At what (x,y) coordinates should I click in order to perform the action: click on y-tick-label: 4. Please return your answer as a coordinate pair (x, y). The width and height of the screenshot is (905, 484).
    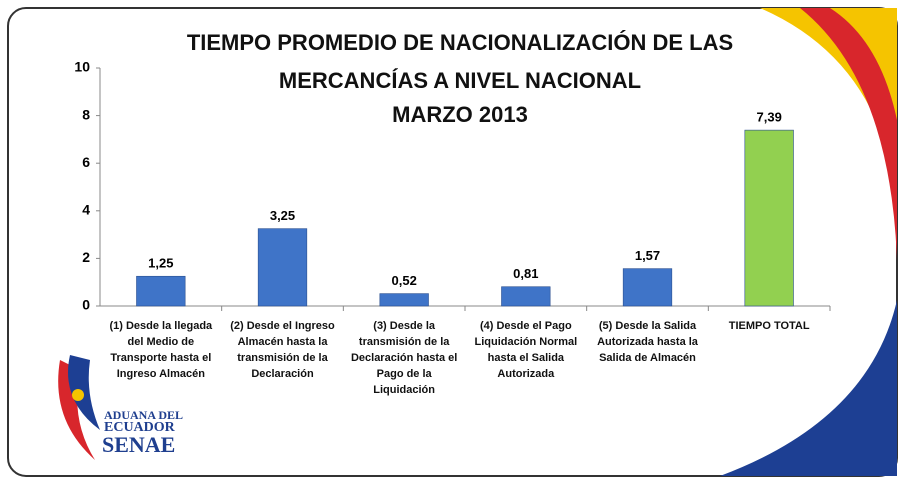
    Looking at the image, I should click on (86, 210).